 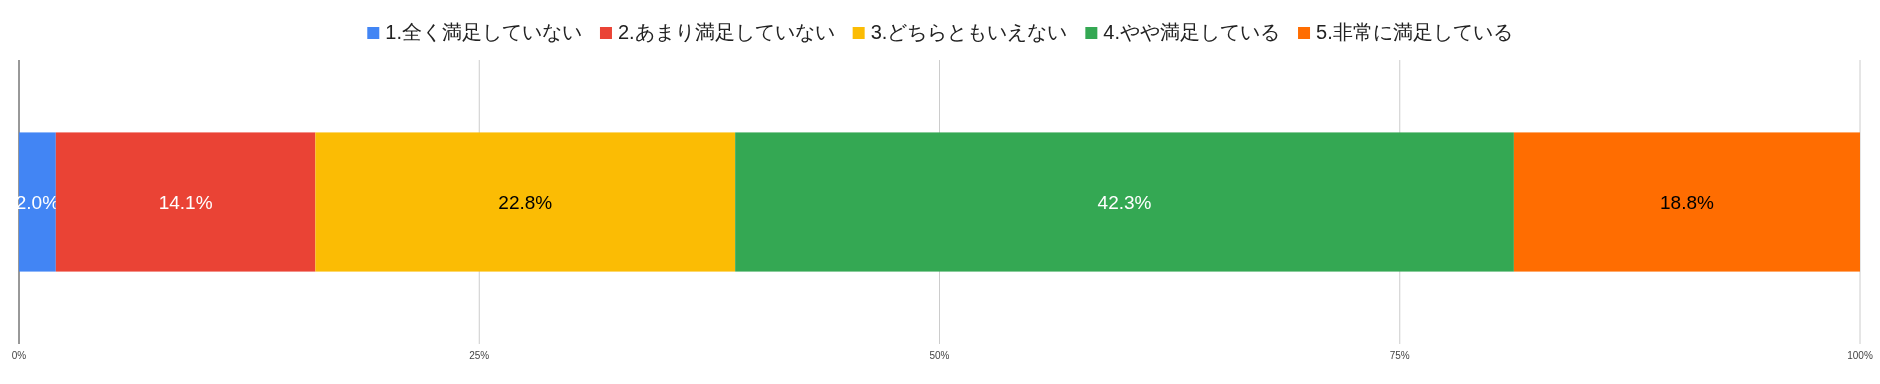 I want to click on data-label: 18.8%, so click(x=1687, y=202).